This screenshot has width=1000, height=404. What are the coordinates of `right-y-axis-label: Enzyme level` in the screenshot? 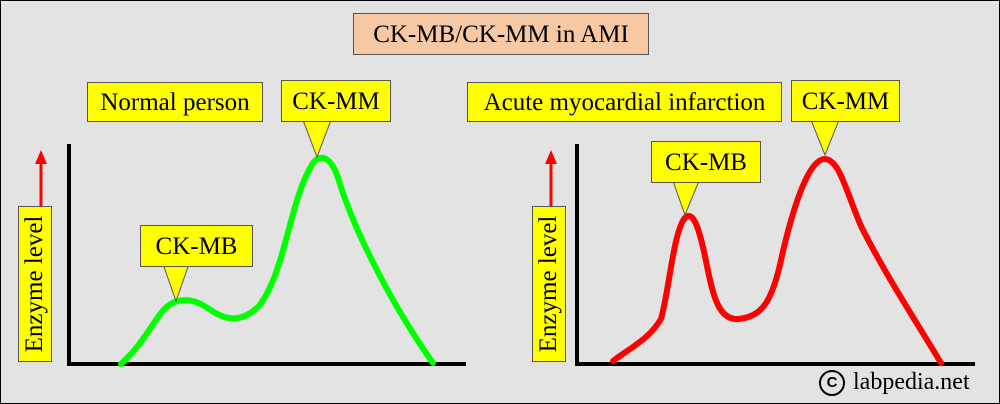 It's located at (549, 284).